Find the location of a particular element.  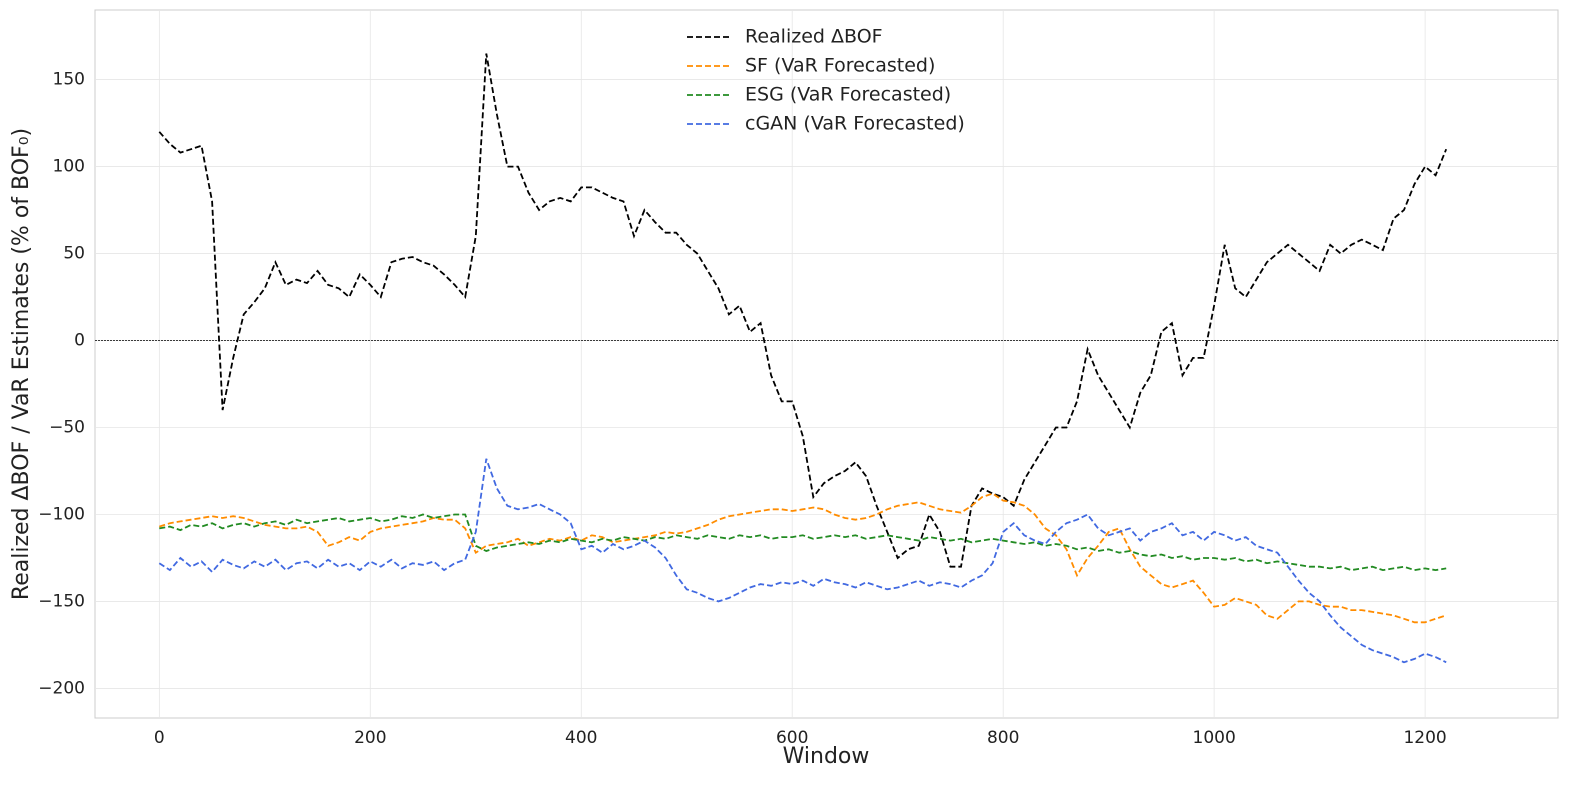

x-tick-label: 800 is located at coordinates (1003, 738).